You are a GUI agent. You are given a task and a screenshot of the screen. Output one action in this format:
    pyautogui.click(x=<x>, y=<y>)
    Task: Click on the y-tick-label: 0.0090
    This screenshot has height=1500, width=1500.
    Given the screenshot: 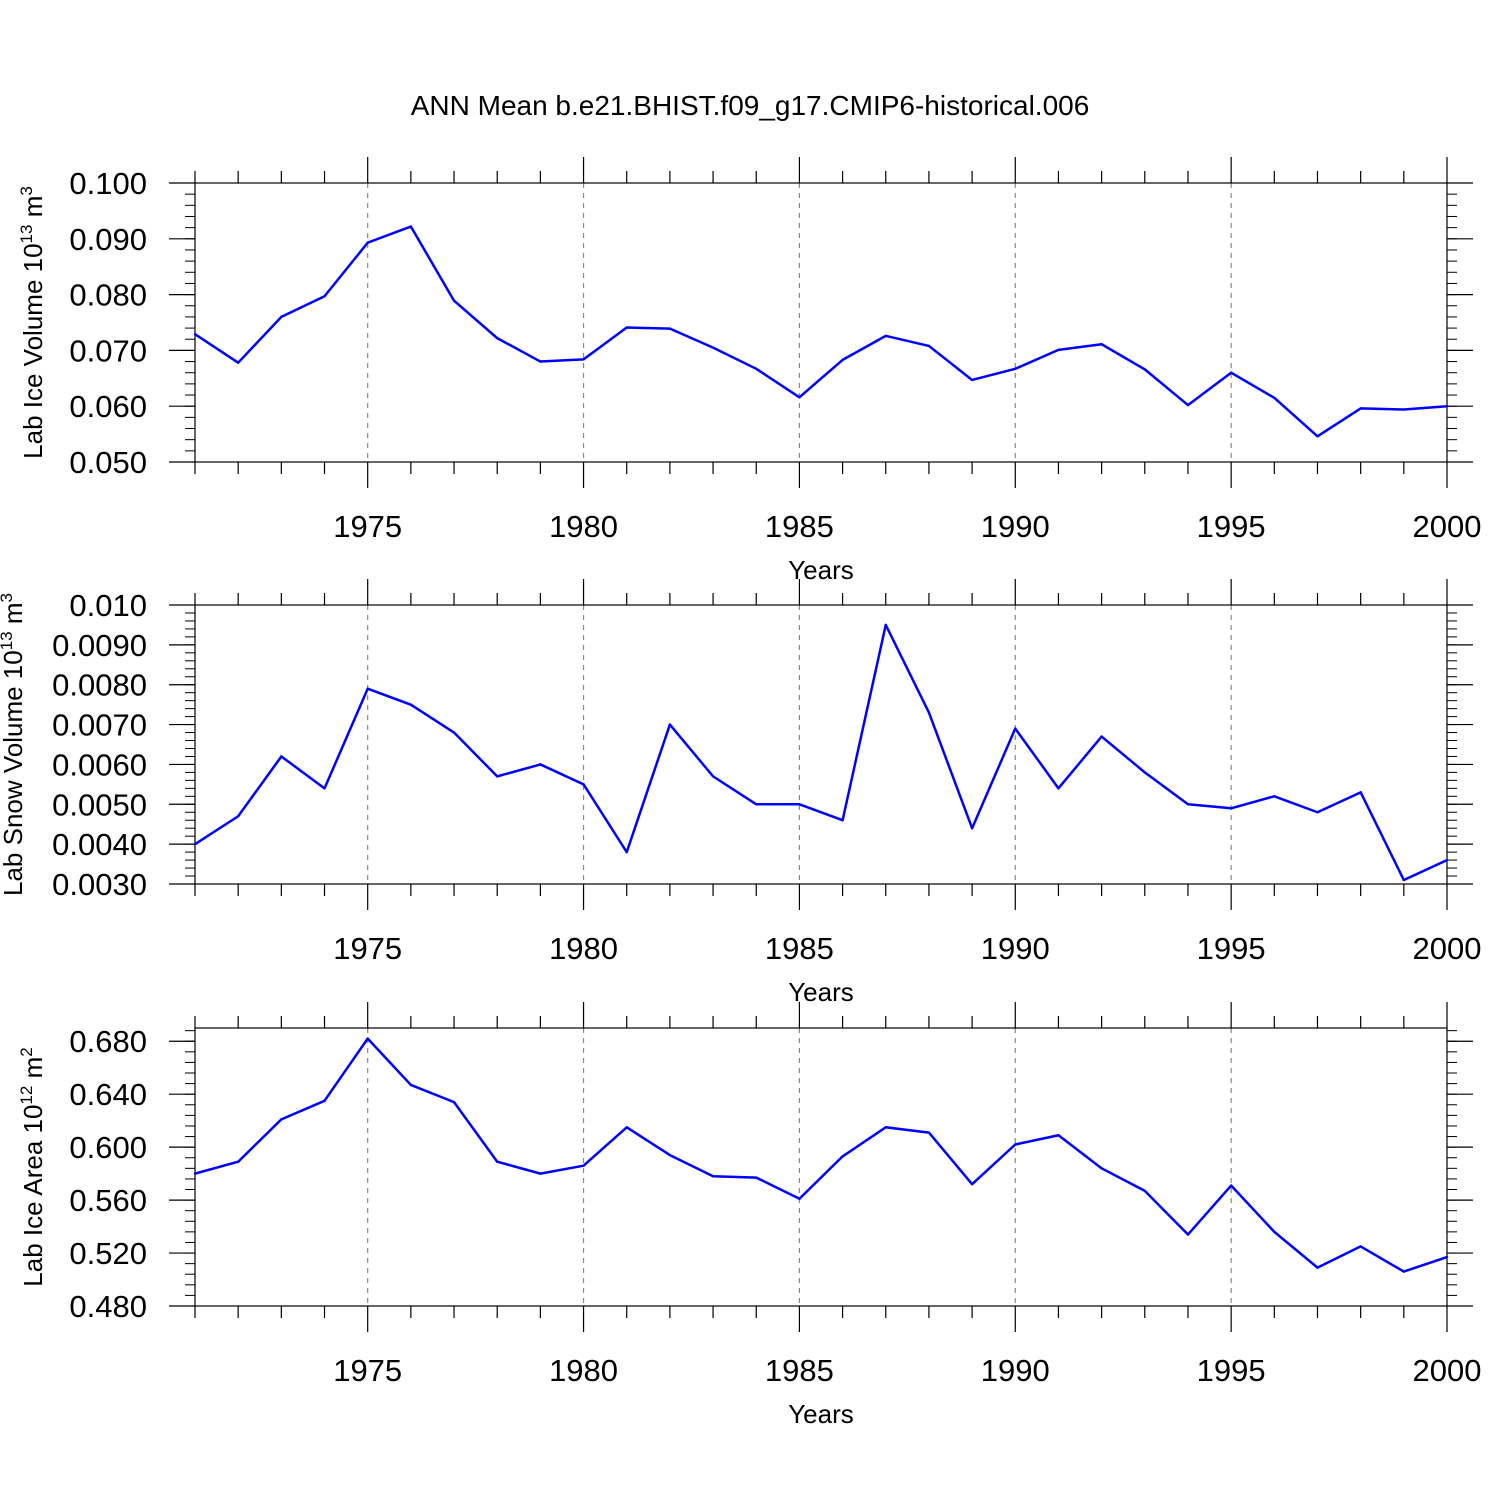 What is the action you would take?
    pyautogui.click(x=99, y=645)
    